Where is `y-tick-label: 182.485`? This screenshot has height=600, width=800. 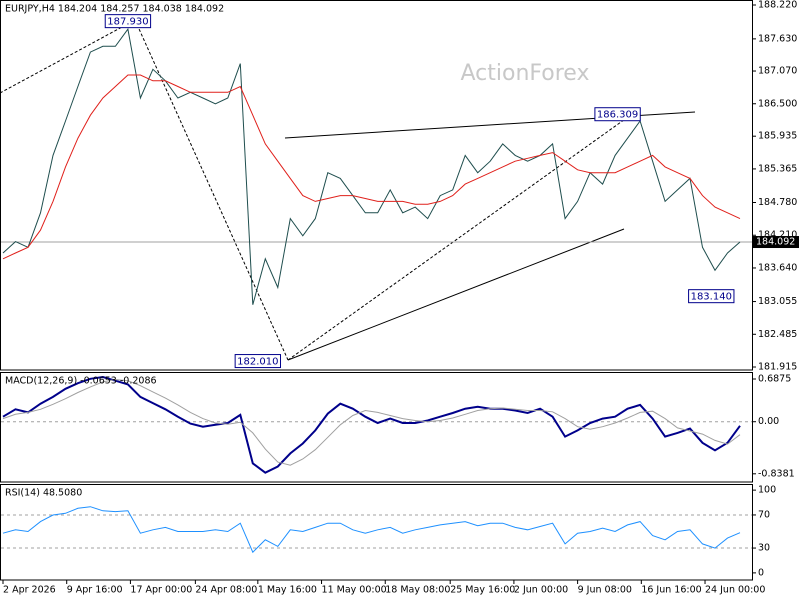
y-tick-label: 182.485 is located at coordinates (777, 334).